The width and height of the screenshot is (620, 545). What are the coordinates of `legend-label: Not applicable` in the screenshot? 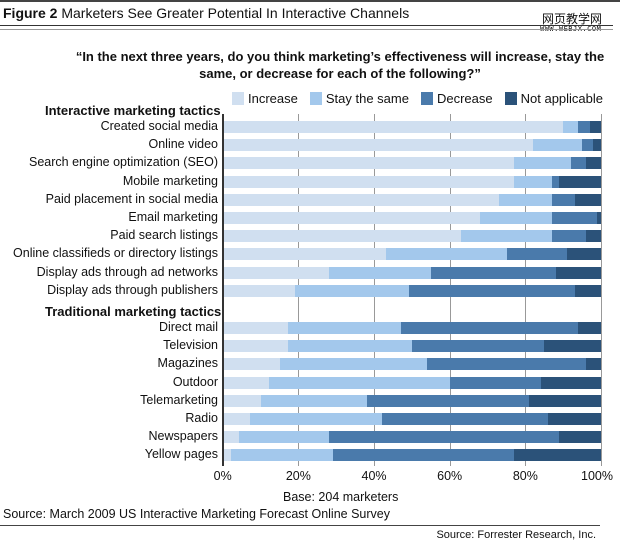 It's located at (562, 98).